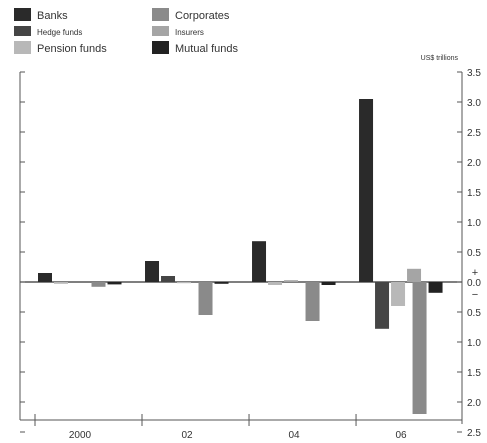  What do you see at coordinates (475, 273) in the screenshot?
I see `positive-sign-label: +` at bounding box center [475, 273].